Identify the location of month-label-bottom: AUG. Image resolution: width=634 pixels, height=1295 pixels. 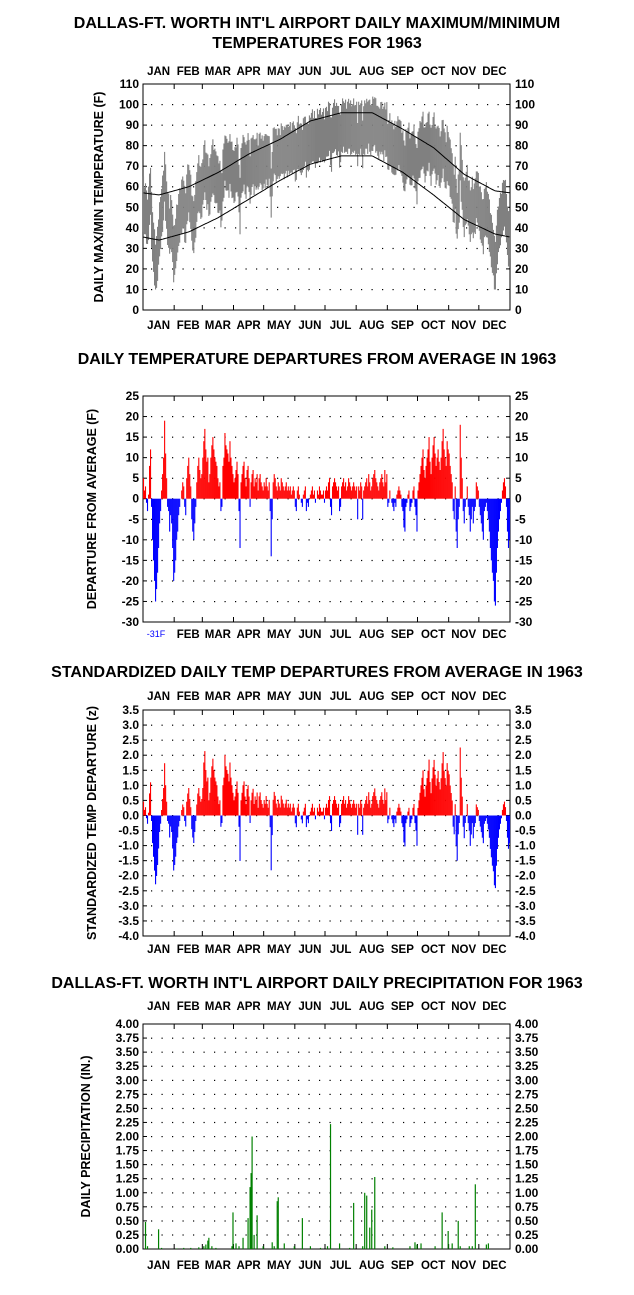
(372, 635).